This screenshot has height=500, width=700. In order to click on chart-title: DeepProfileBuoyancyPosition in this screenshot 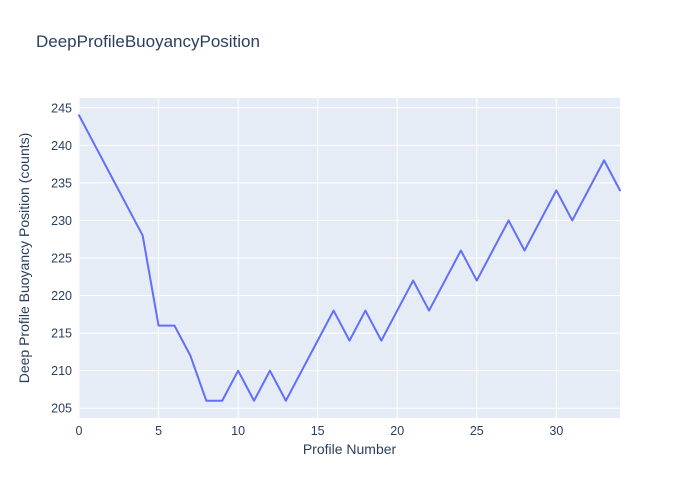, I will do `click(148, 41)`.